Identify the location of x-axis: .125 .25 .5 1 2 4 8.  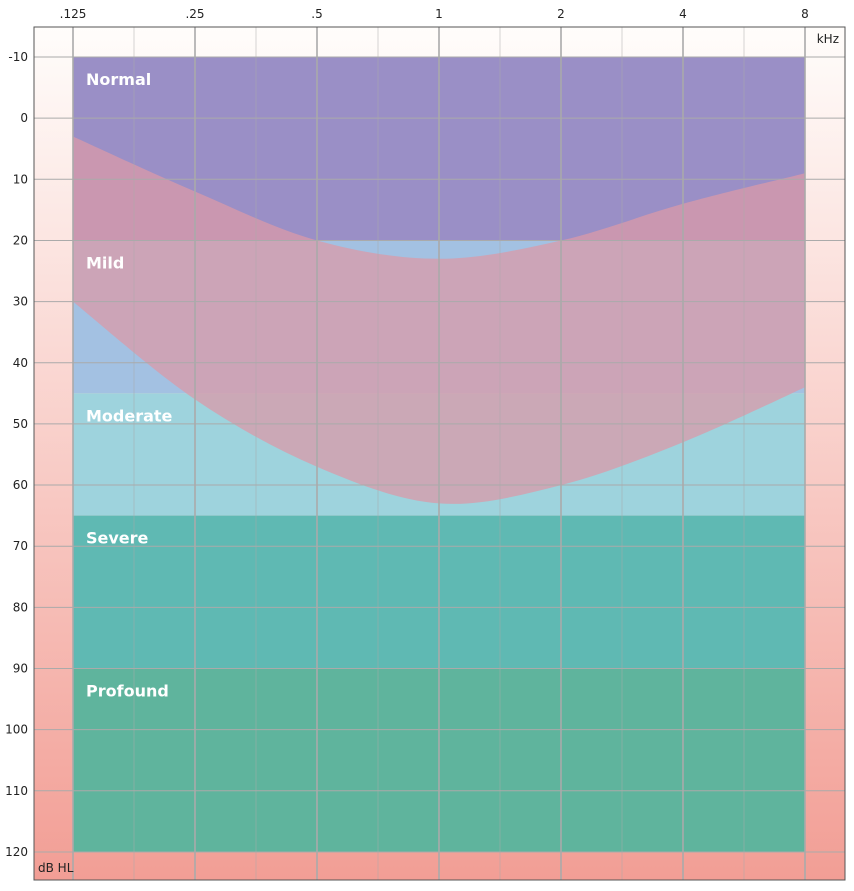
(434, 14).